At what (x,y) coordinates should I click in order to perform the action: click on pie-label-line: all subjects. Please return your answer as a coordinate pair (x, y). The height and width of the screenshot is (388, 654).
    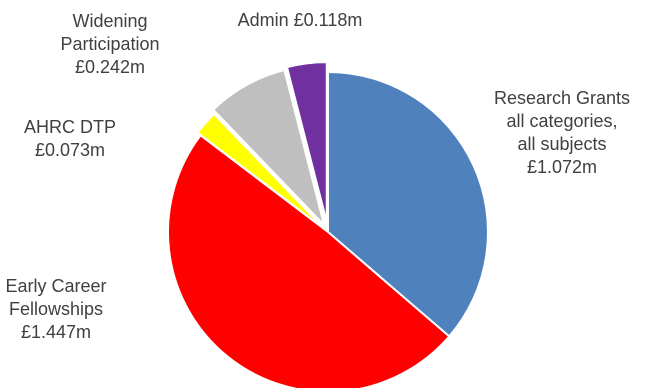
    Looking at the image, I should click on (561, 144).